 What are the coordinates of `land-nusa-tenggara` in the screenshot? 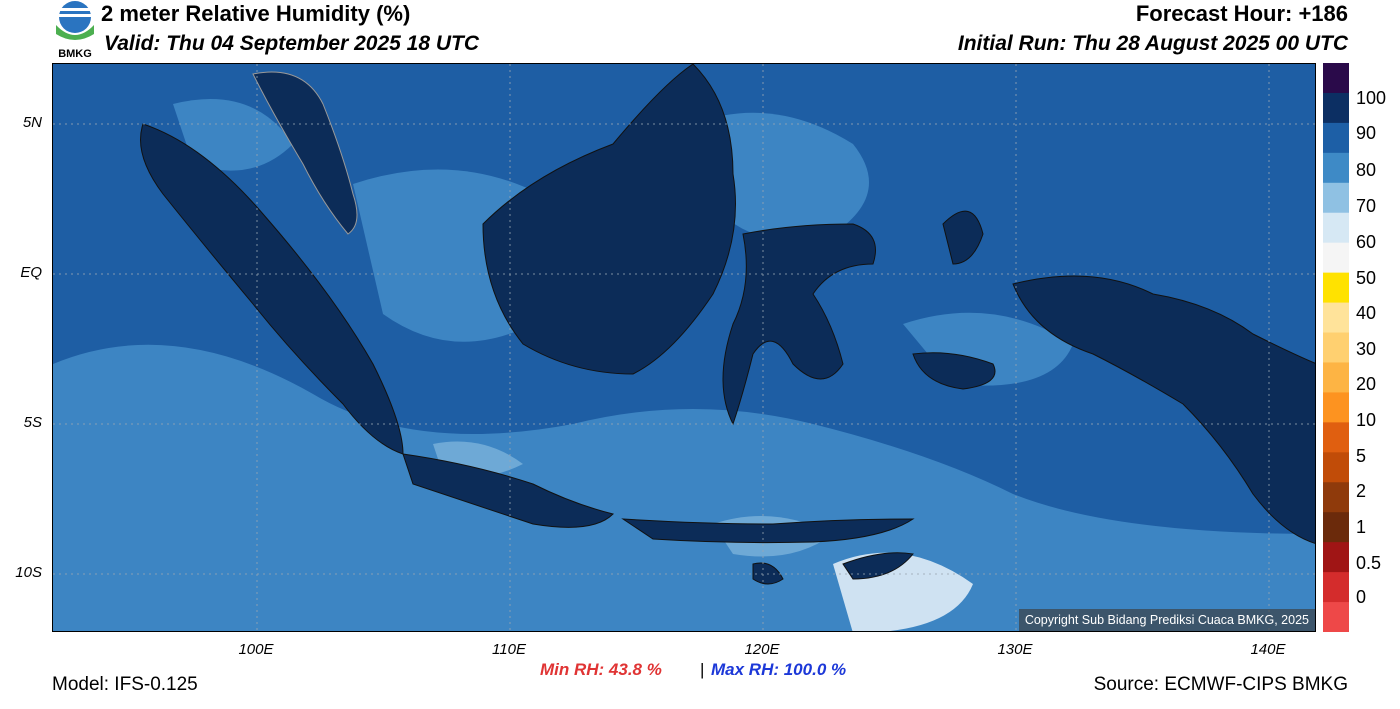 It's located at (768, 531).